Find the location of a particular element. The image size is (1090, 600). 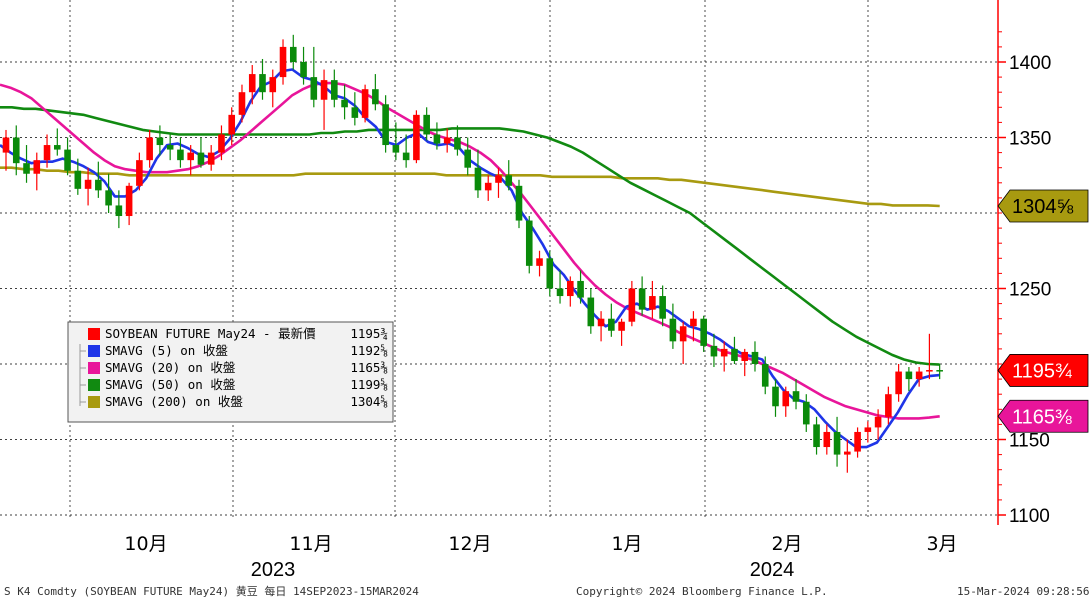

legend-item: SMAVG (20) on 收盤 1165⅜ is located at coordinates (234, 367).